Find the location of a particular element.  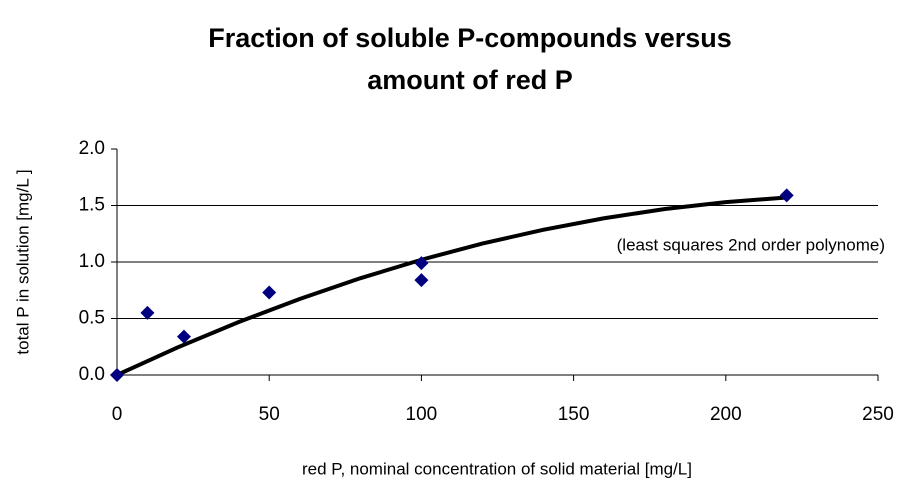

x-tick-label: 200 is located at coordinates (726, 414).